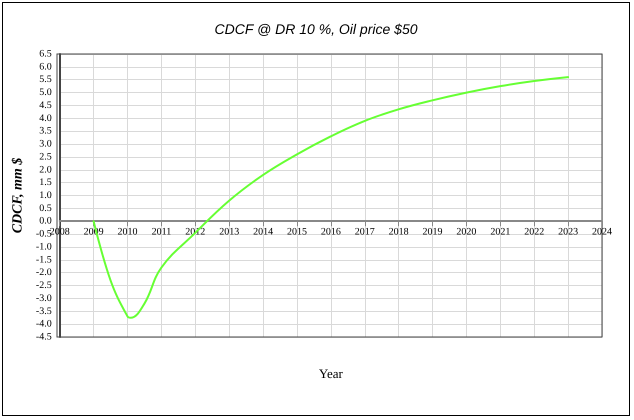 Image resolution: width=634 pixels, height=420 pixels. What do you see at coordinates (45, 208) in the screenshot?
I see `y-tick-label: 0.5` at bounding box center [45, 208].